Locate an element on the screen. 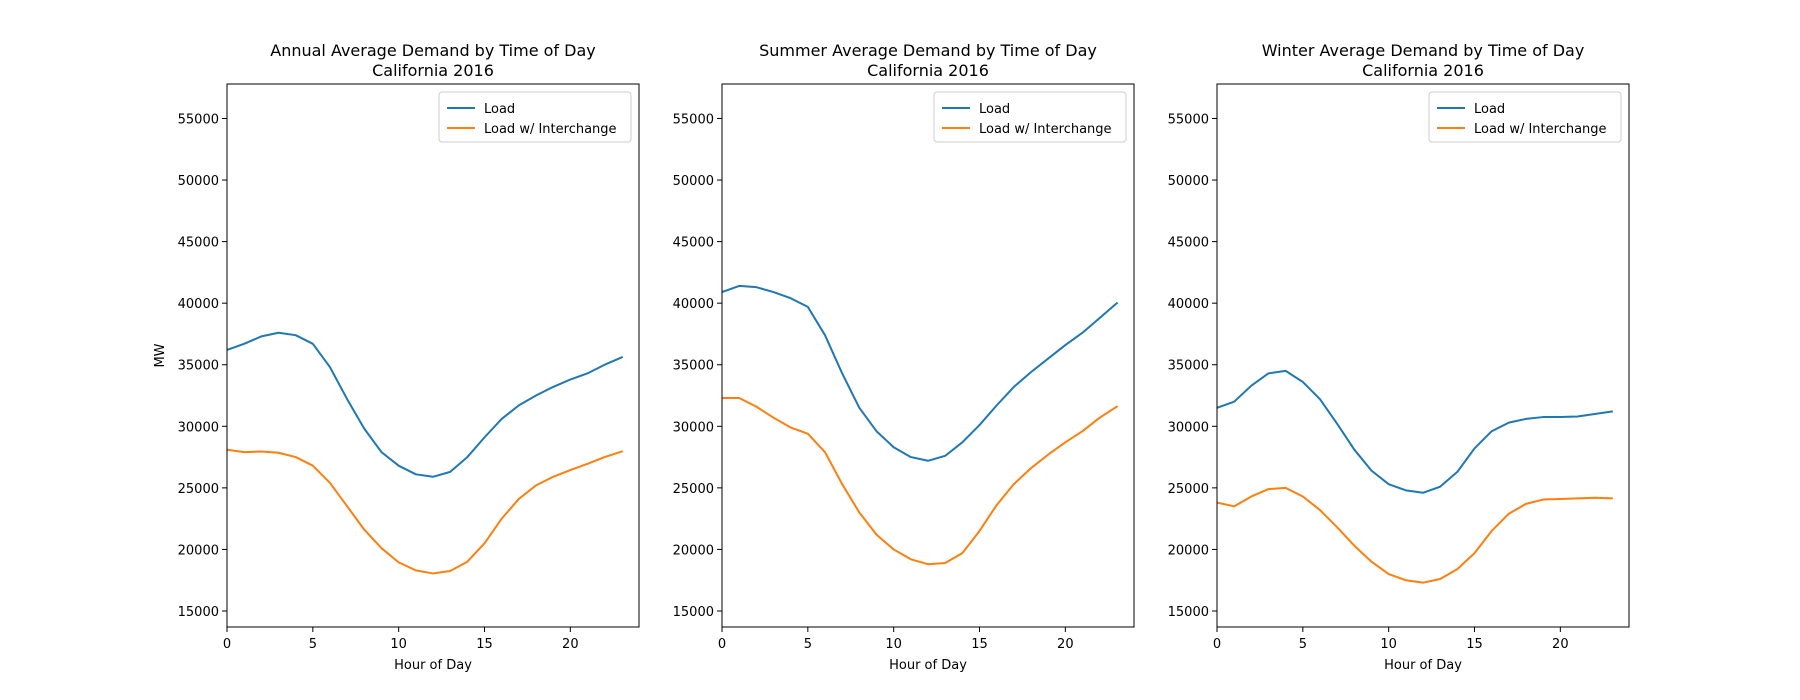 The width and height of the screenshot is (1800, 700). chart-title: Summer Average Demand by Time of Day is located at coordinates (928, 50).